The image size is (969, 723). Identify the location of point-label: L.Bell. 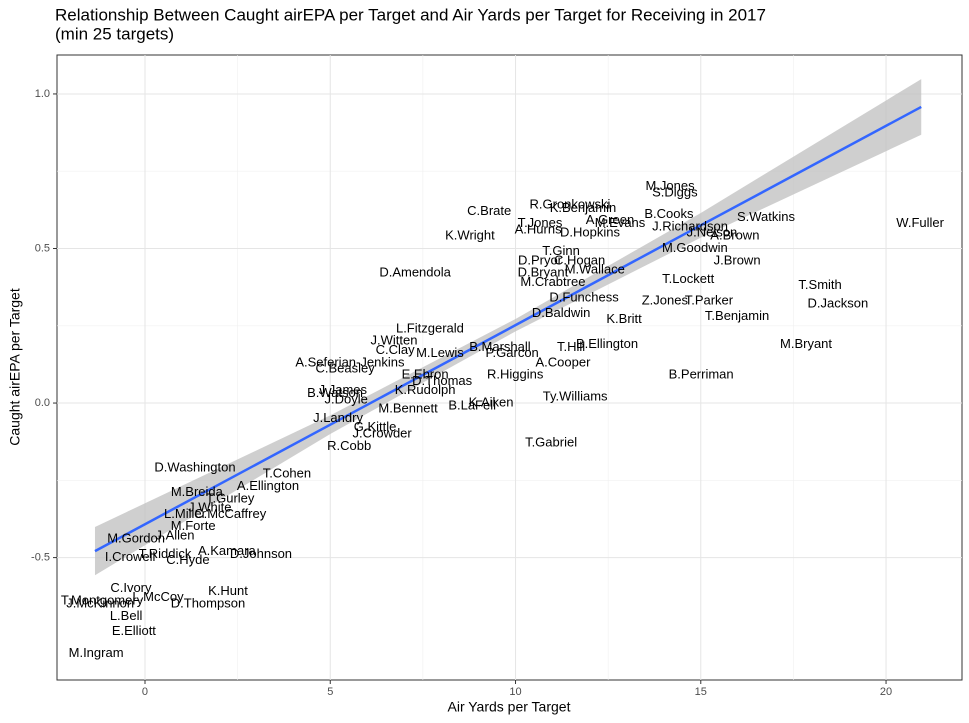
(126, 615).